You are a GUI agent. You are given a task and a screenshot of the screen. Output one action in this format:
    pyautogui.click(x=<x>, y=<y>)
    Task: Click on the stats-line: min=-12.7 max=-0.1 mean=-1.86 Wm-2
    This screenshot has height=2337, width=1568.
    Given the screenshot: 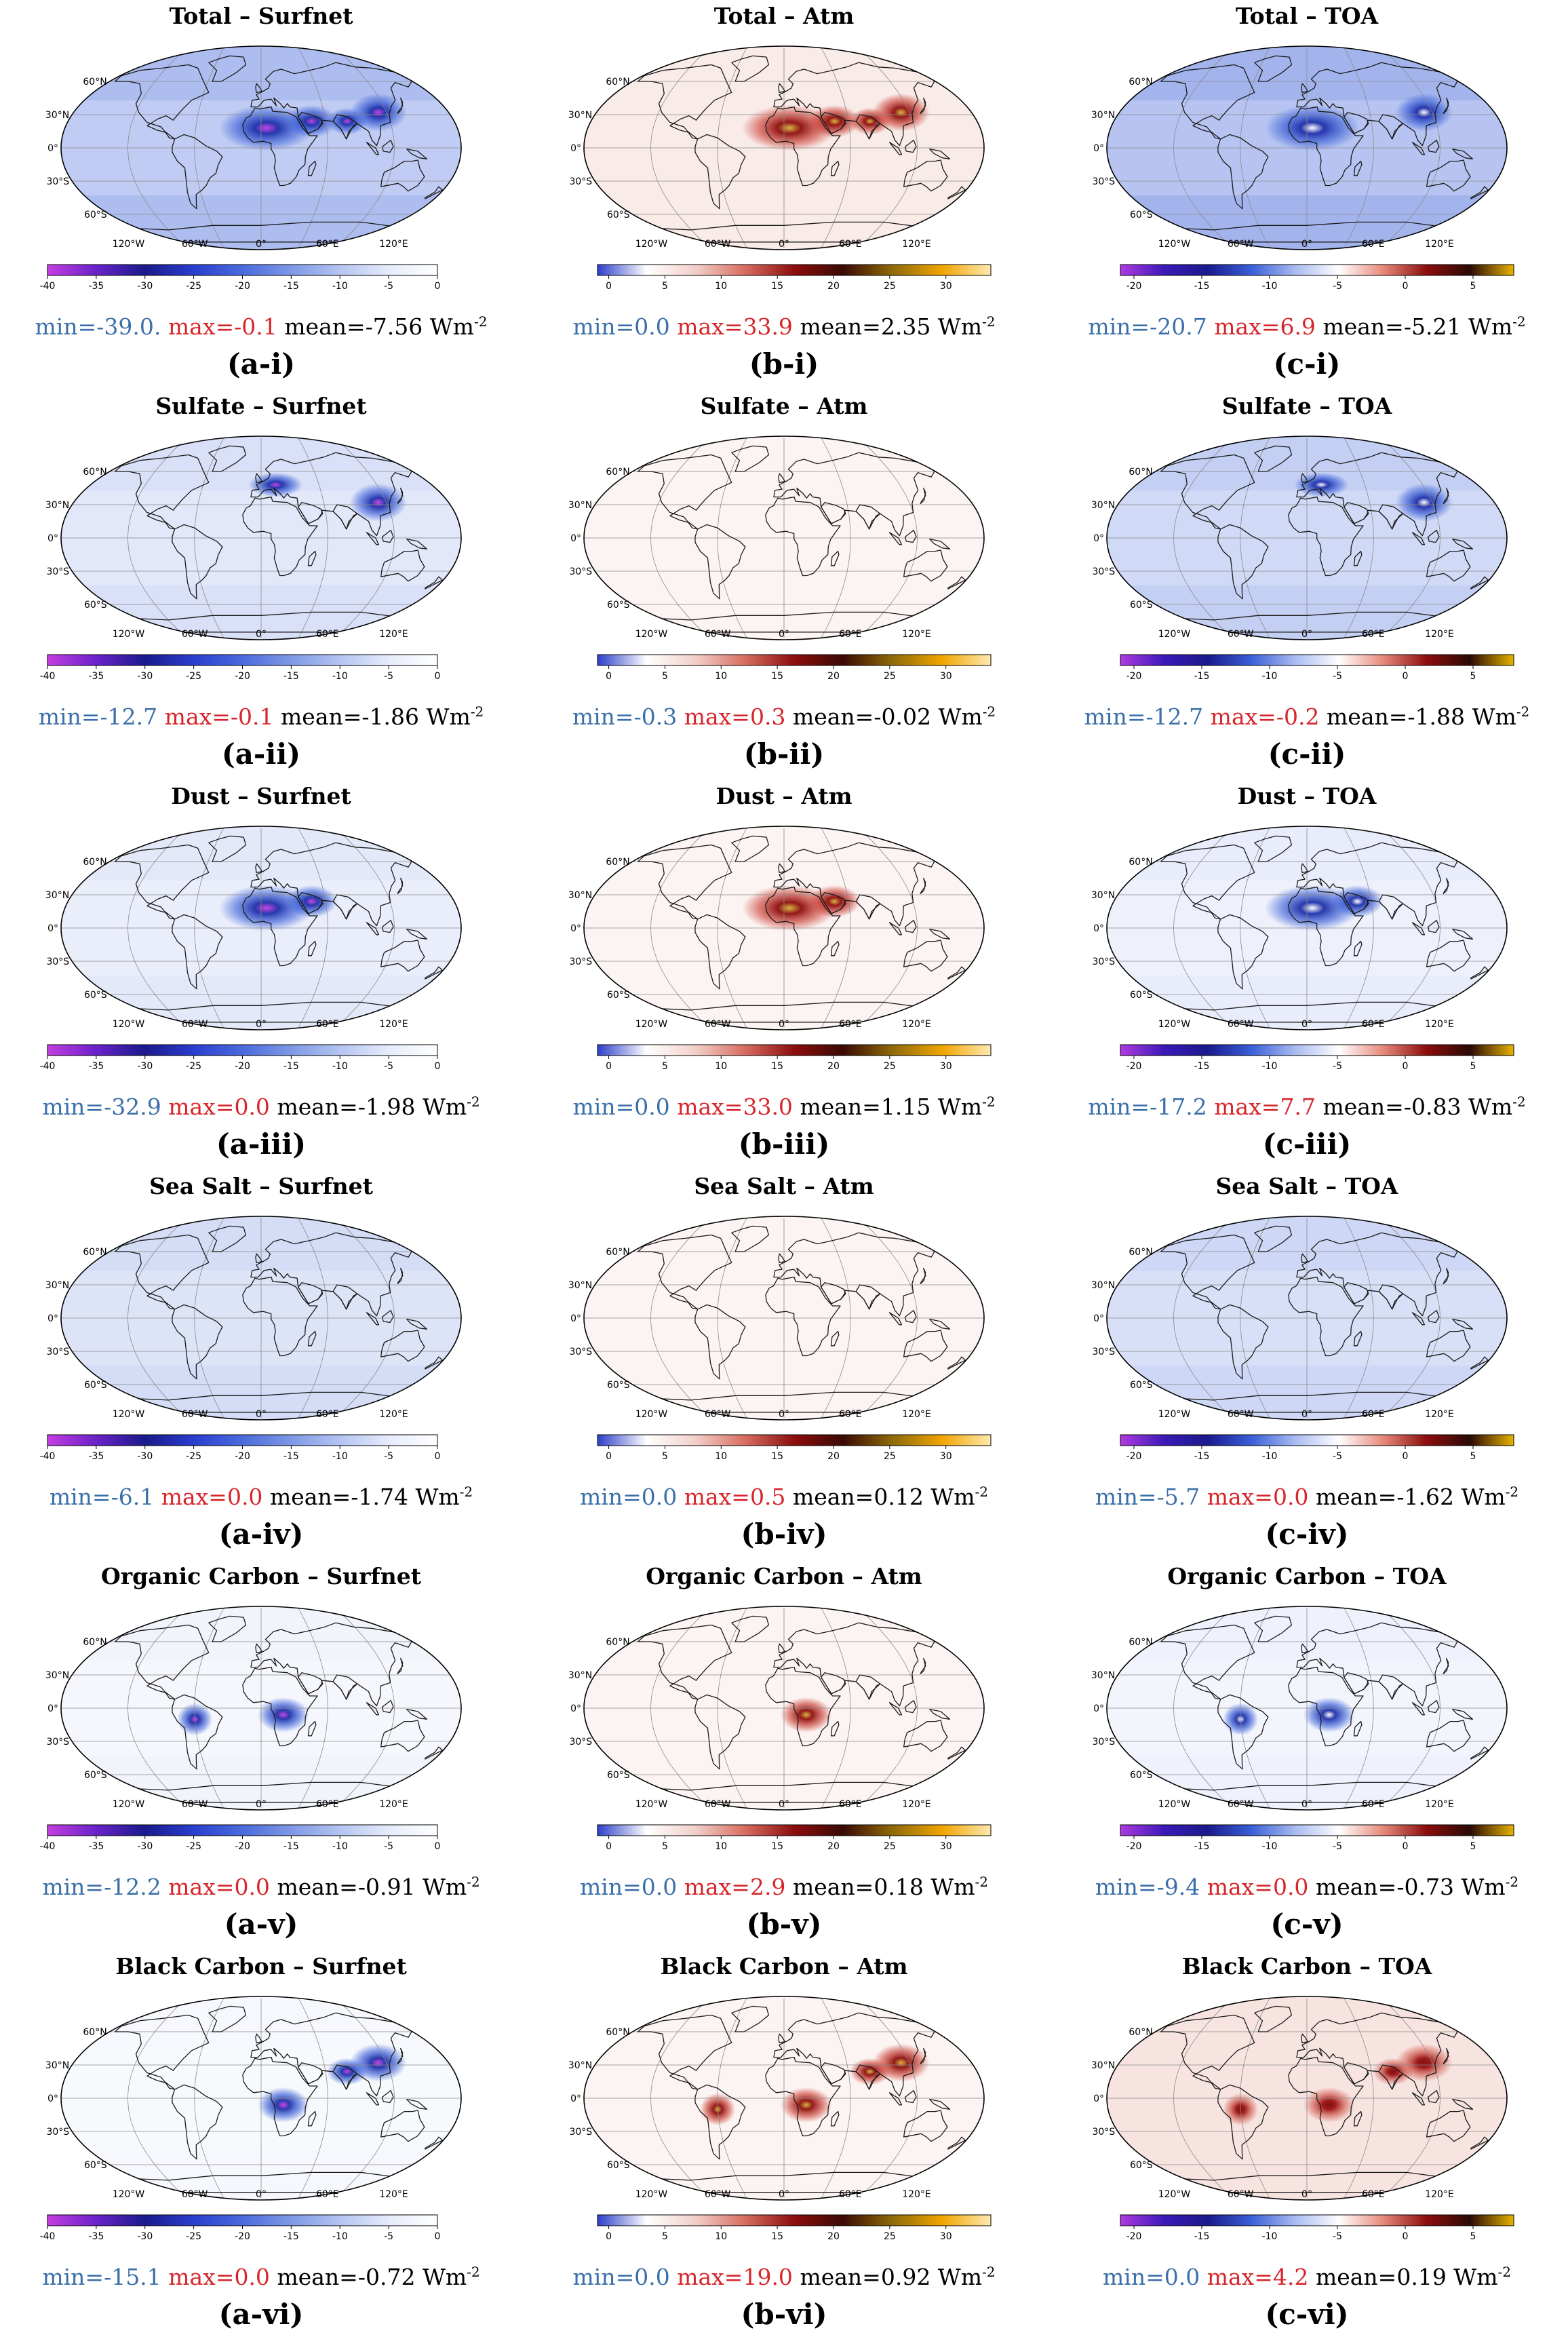 What is the action you would take?
    pyautogui.click(x=261, y=716)
    